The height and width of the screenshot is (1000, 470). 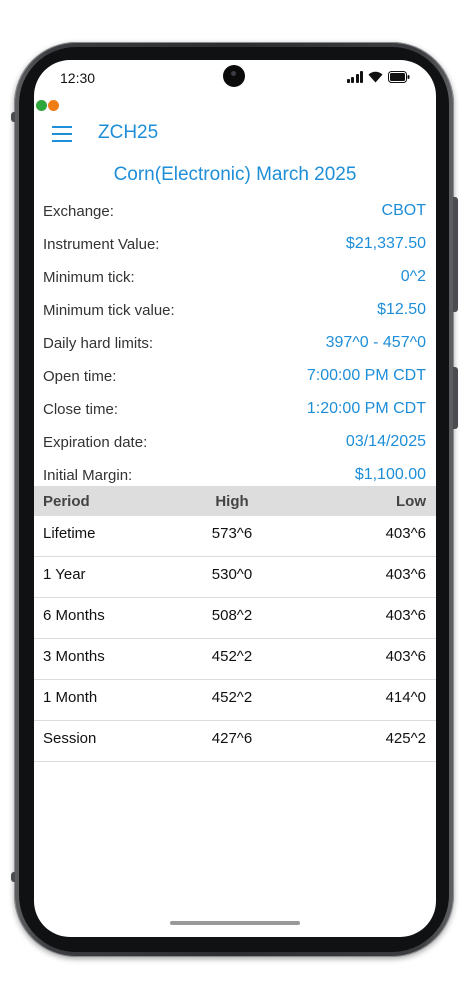 I want to click on hamburger-menu-icon, so click(x=62, y=134).